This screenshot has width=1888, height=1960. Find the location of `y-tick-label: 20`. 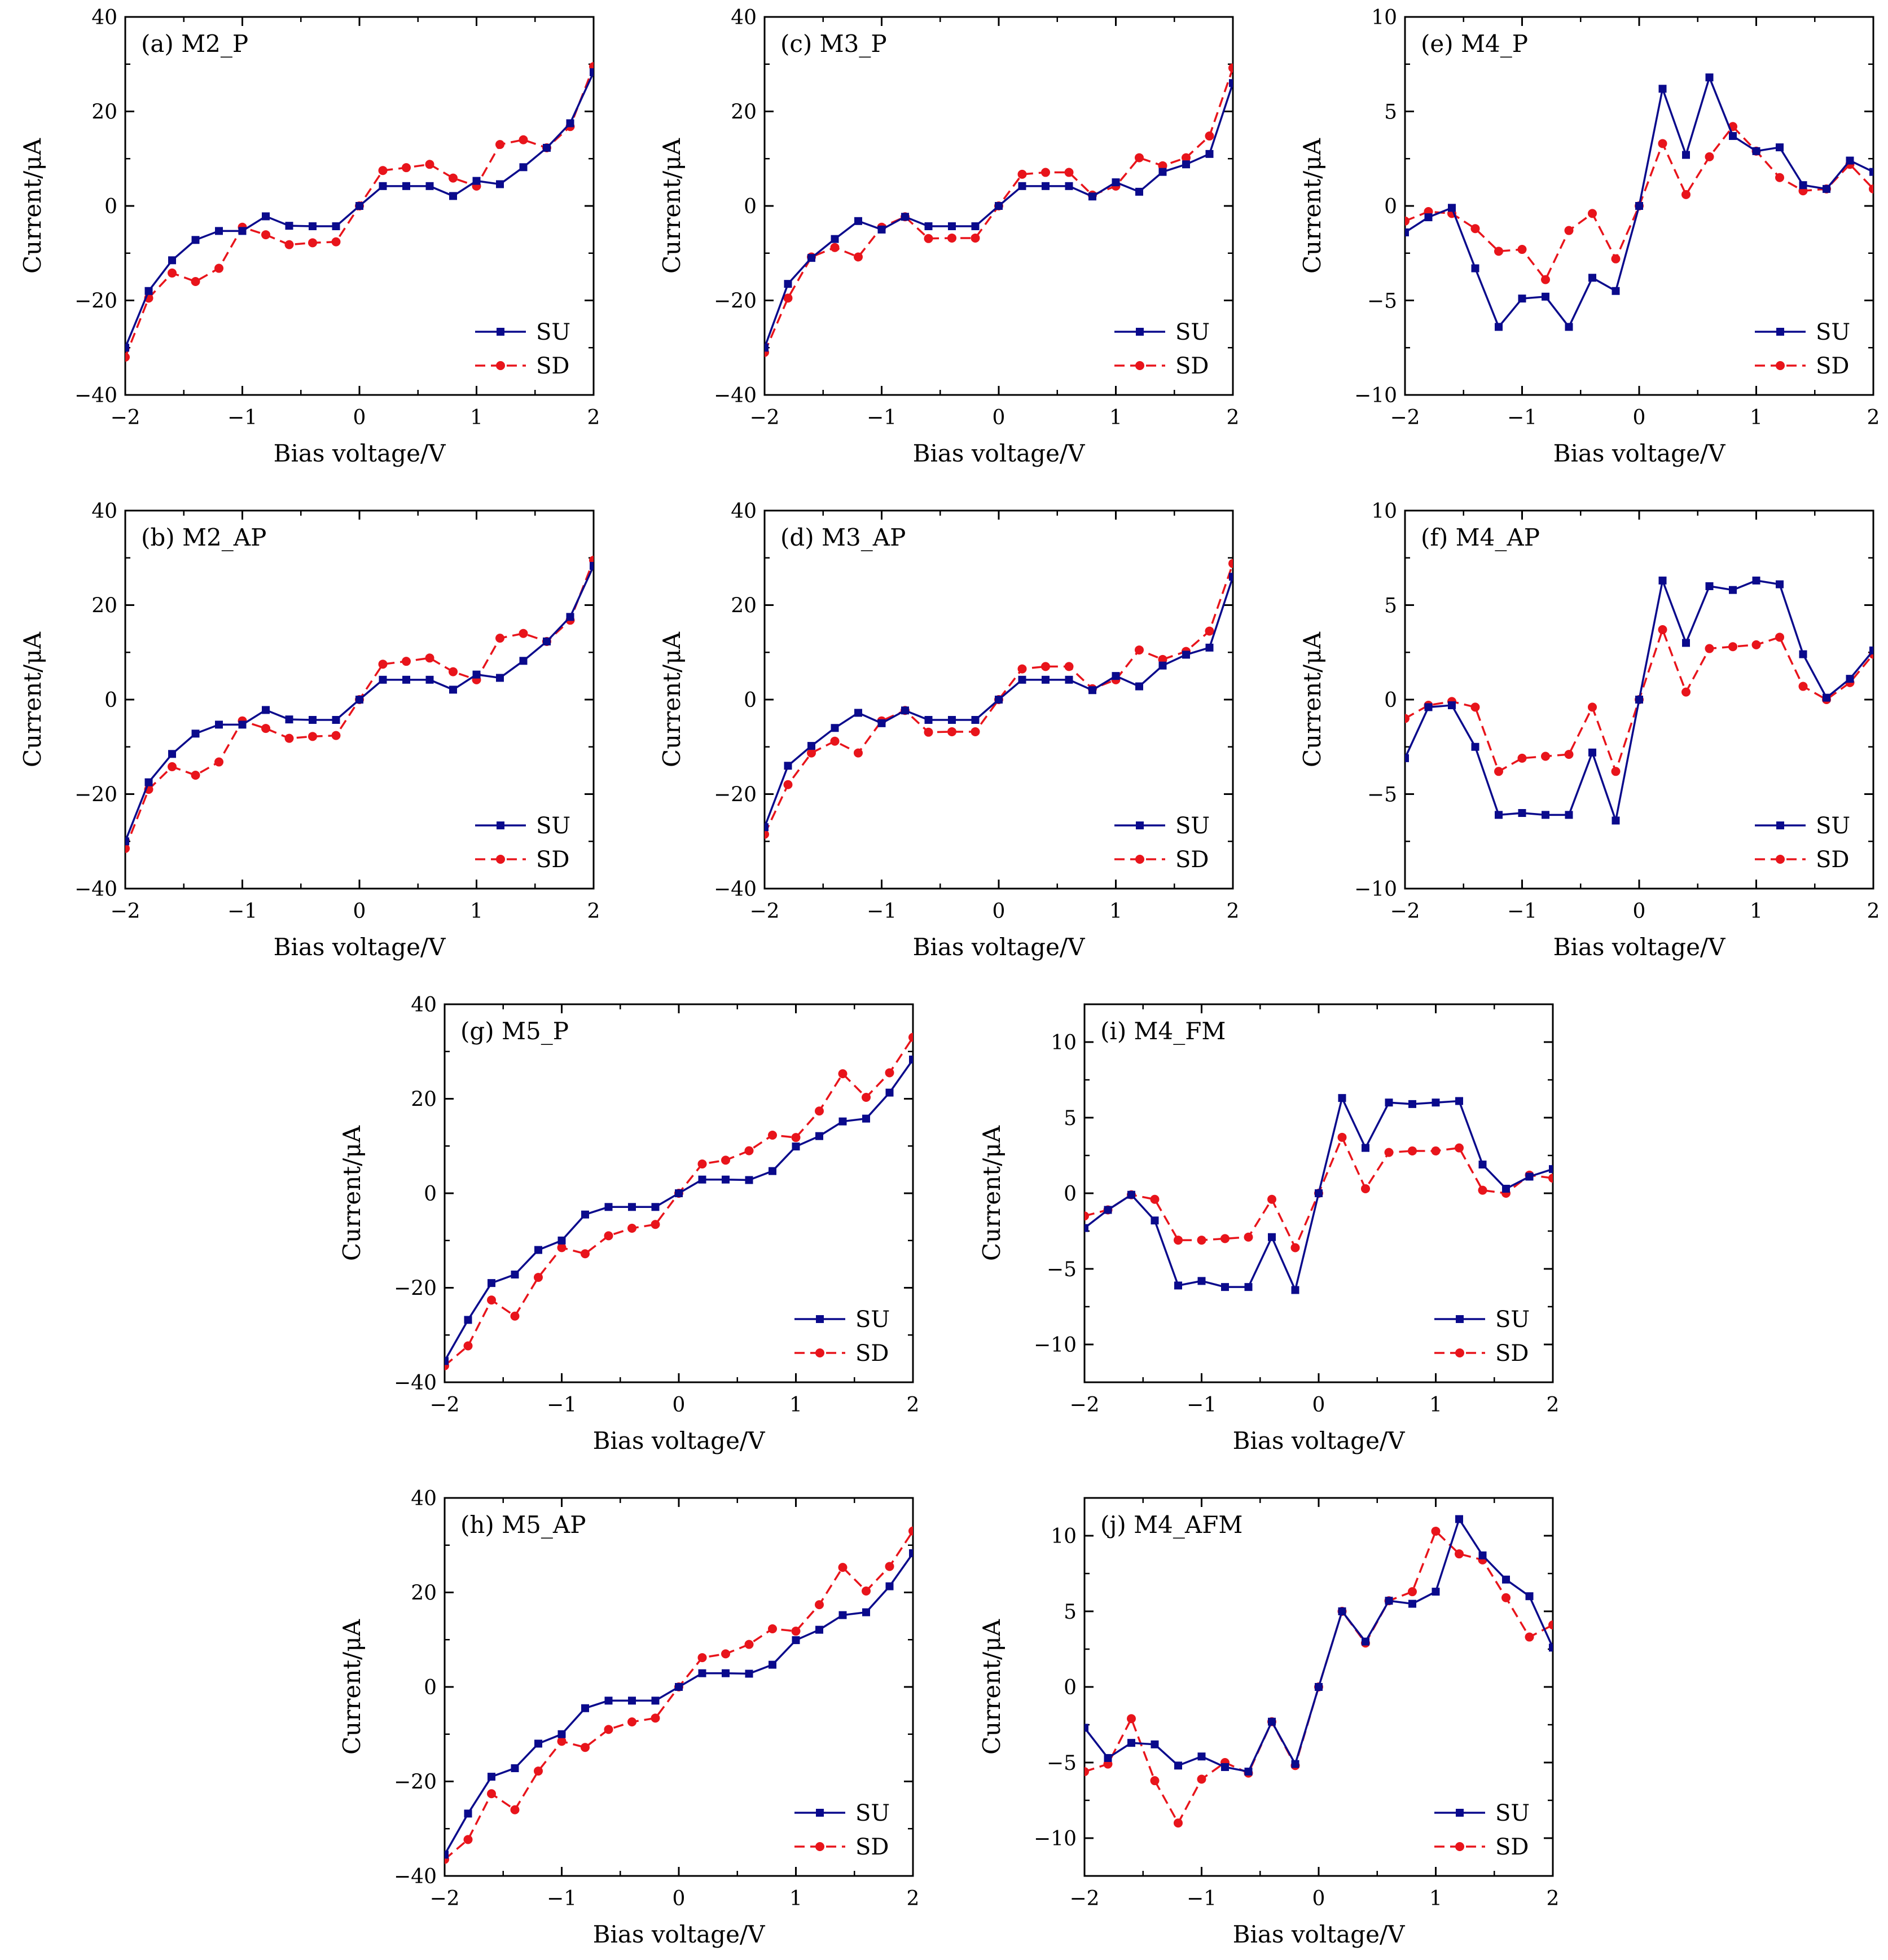

y-tick-label: 20 is located at coordinates (424, 1593).